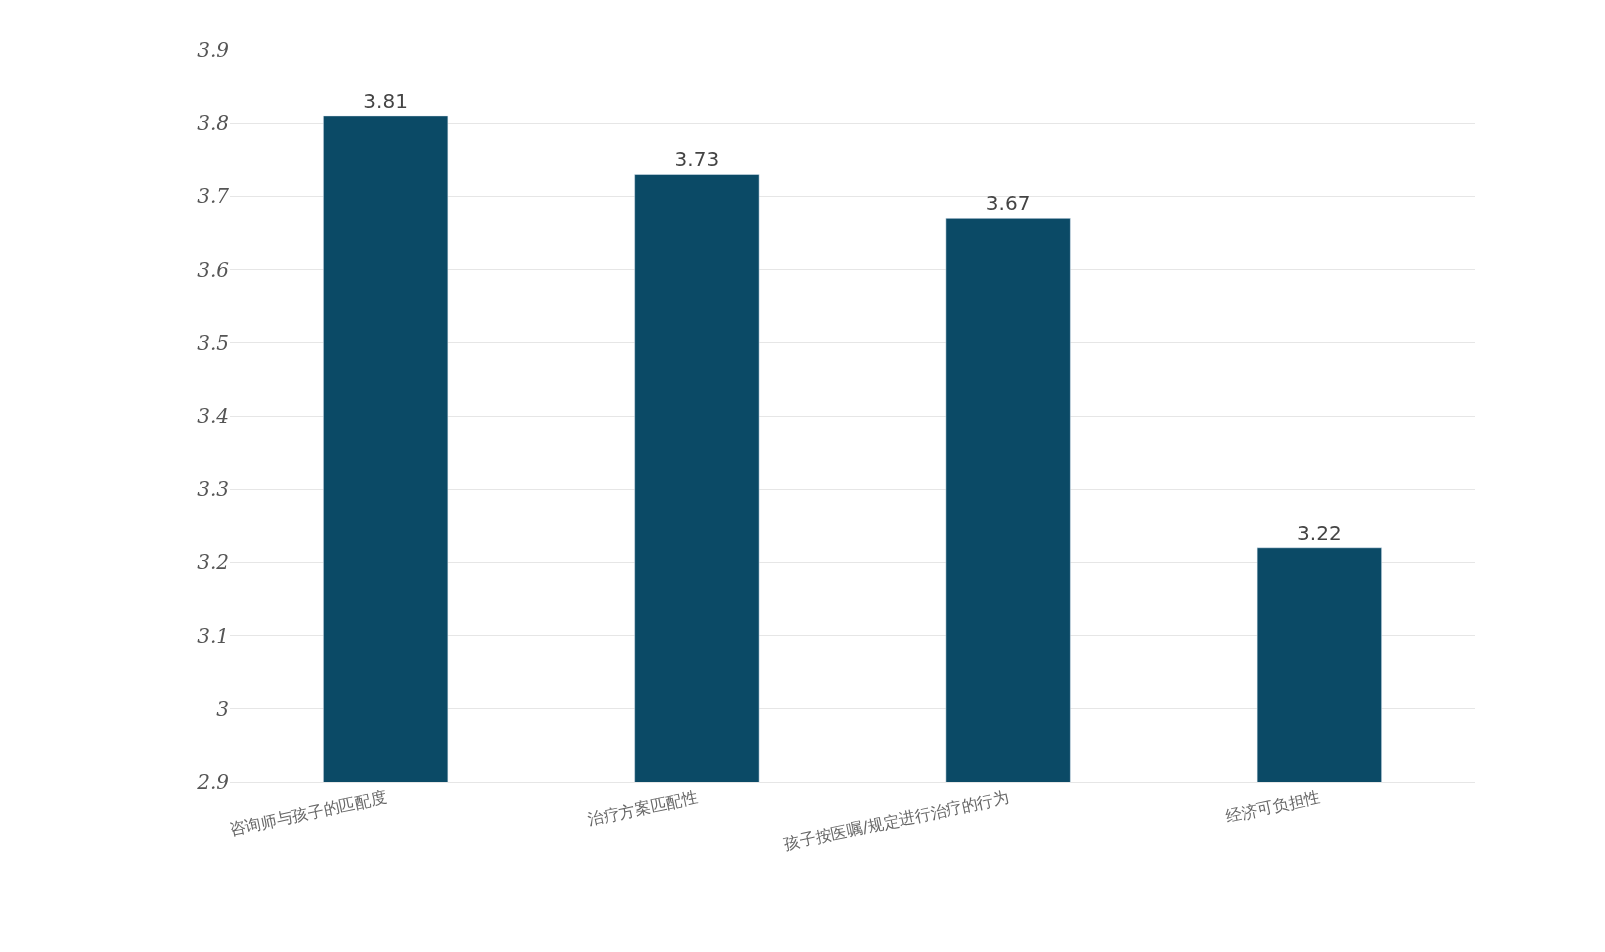 The width and height of the screenshot is (1605, 952). I want to click on x-tick-label: 咨询师与孩子的匹配度, so click(308, 813).